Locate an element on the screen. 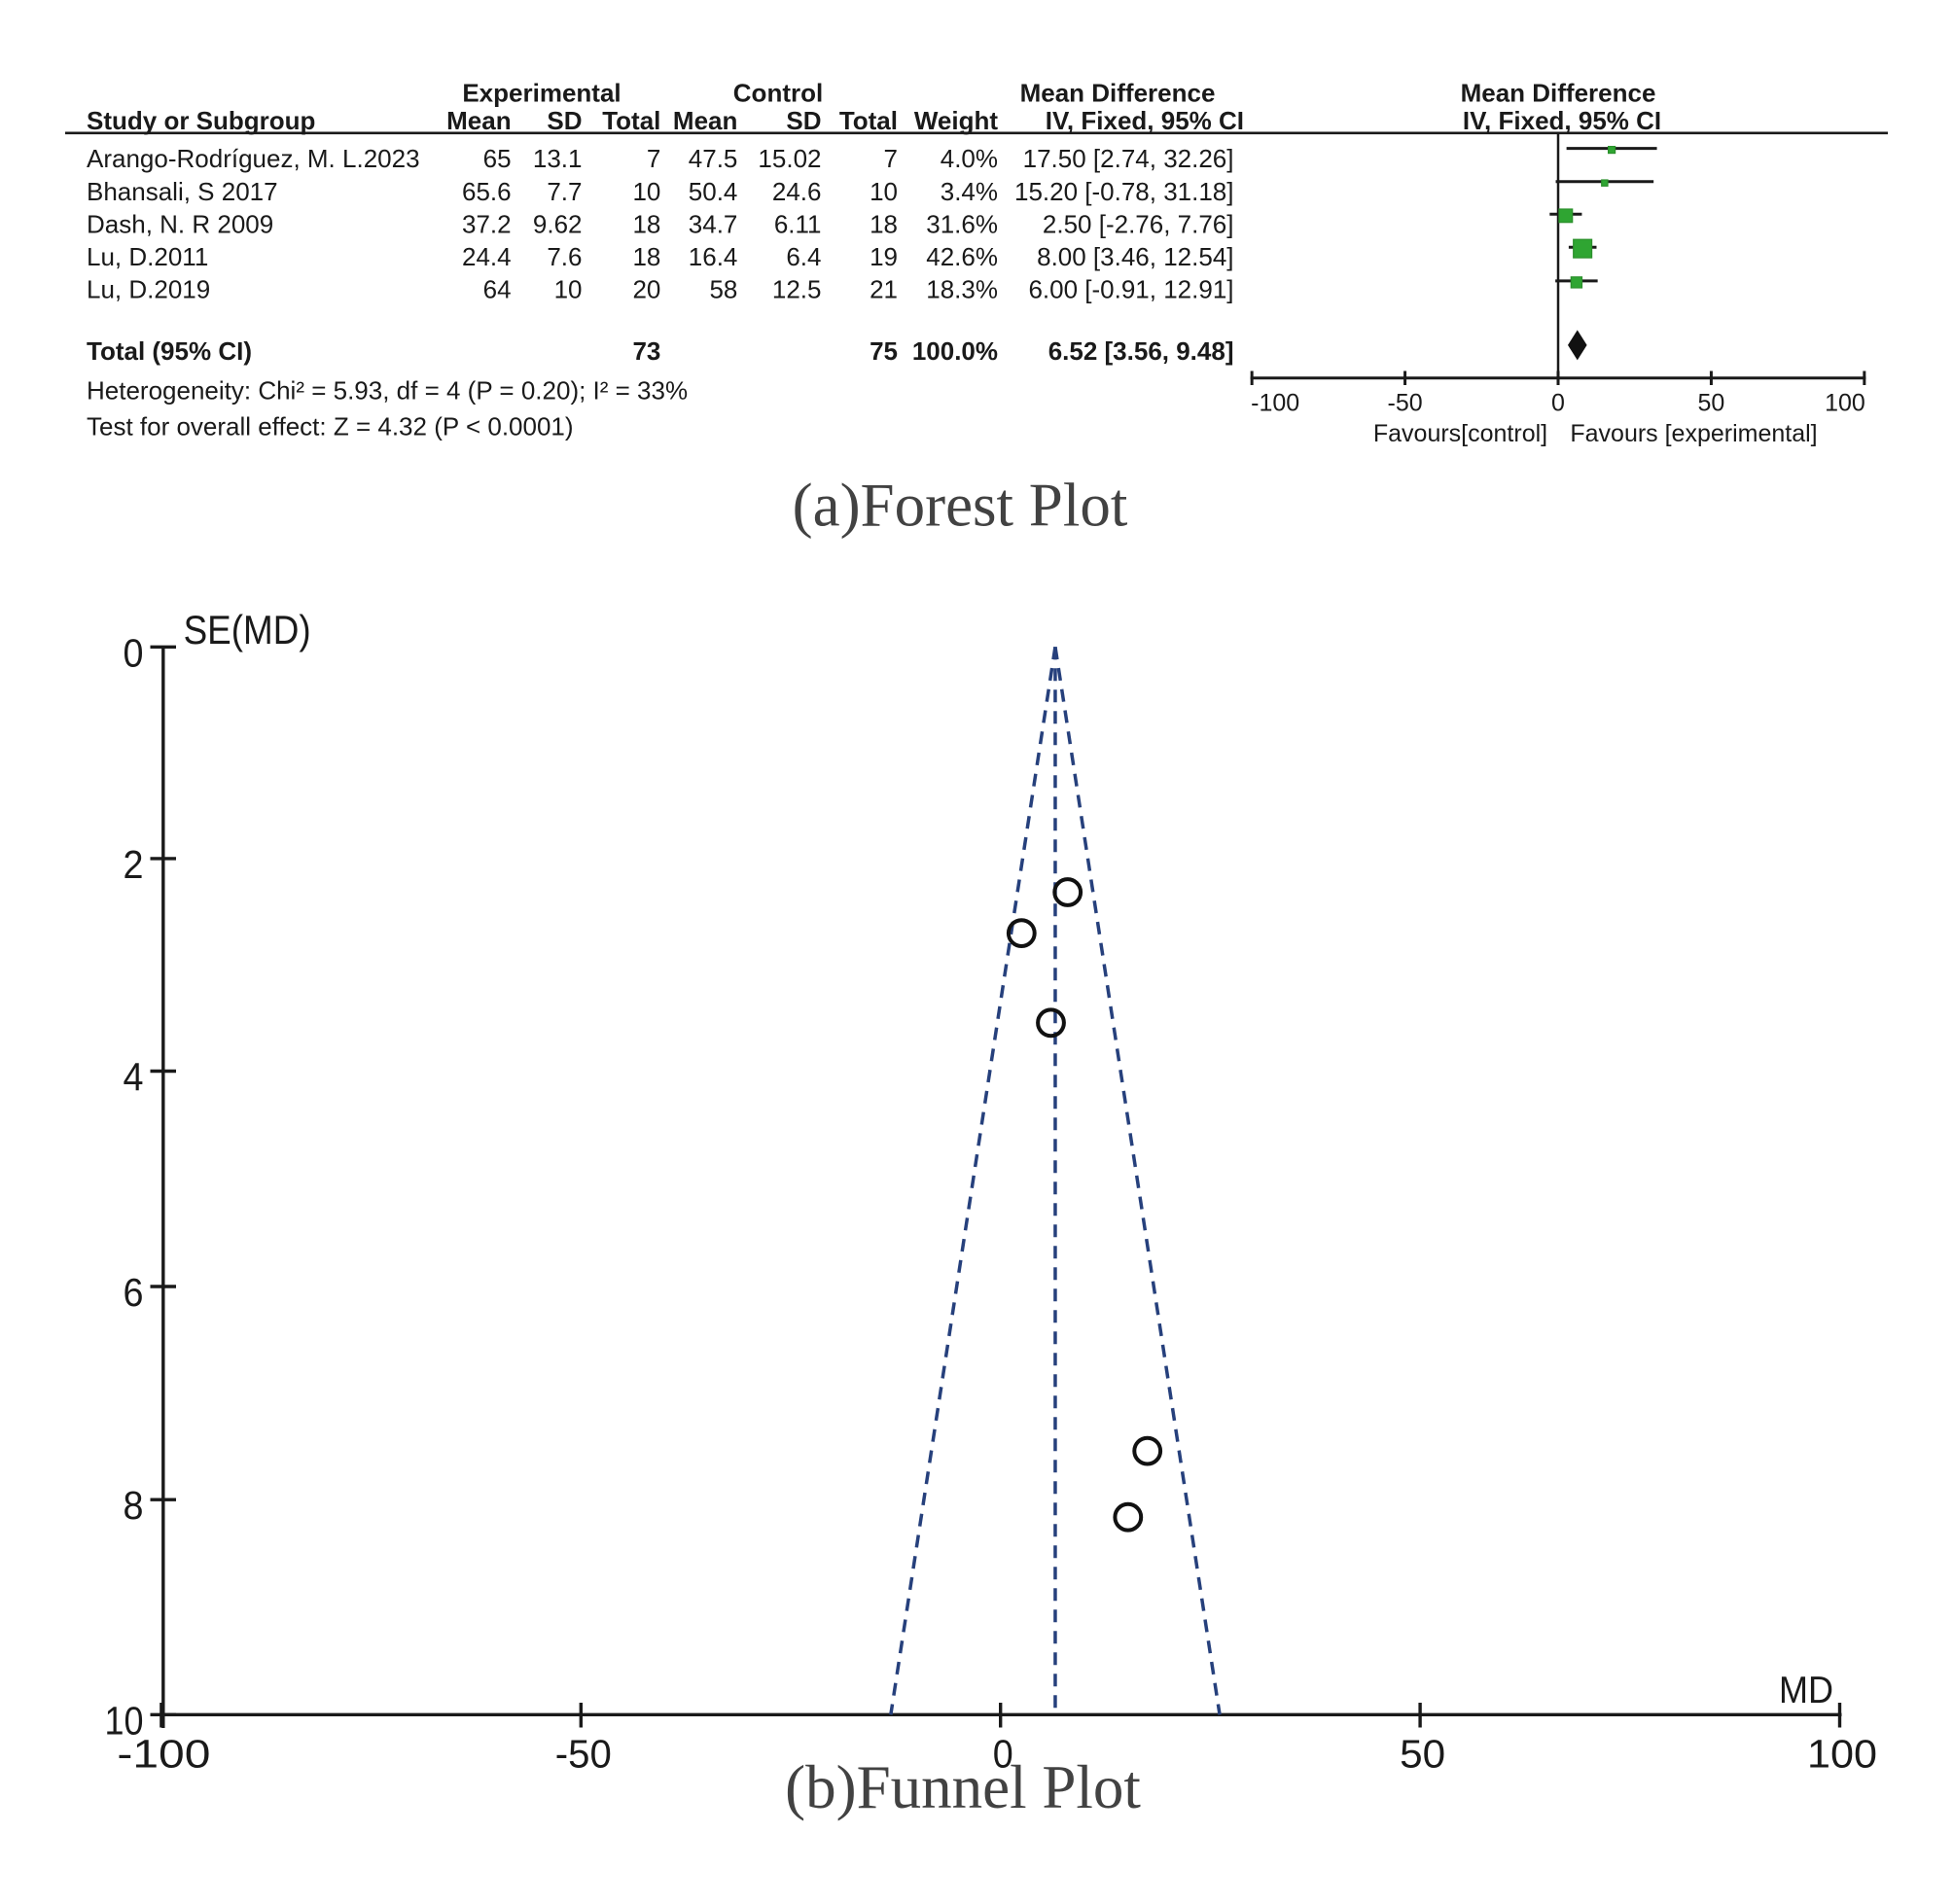 Image resolution: width=1953 pixels, height=1904 pixels. svg-text: Study or Subgroup is located at coordinates (201, 120).